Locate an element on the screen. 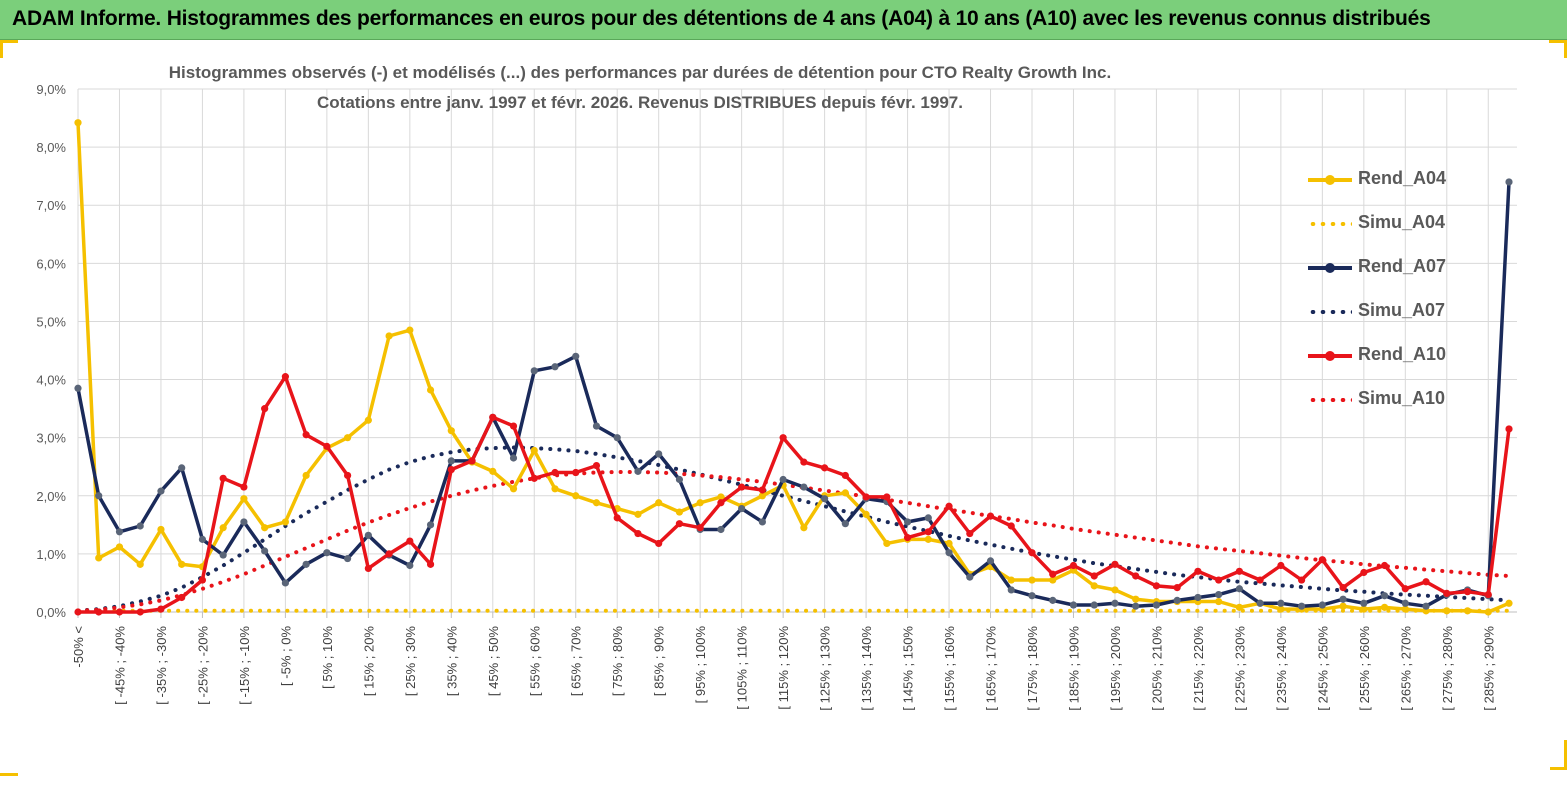  x-tick-label: [ 255% ; 260% is located at coordinates (1364, 668).